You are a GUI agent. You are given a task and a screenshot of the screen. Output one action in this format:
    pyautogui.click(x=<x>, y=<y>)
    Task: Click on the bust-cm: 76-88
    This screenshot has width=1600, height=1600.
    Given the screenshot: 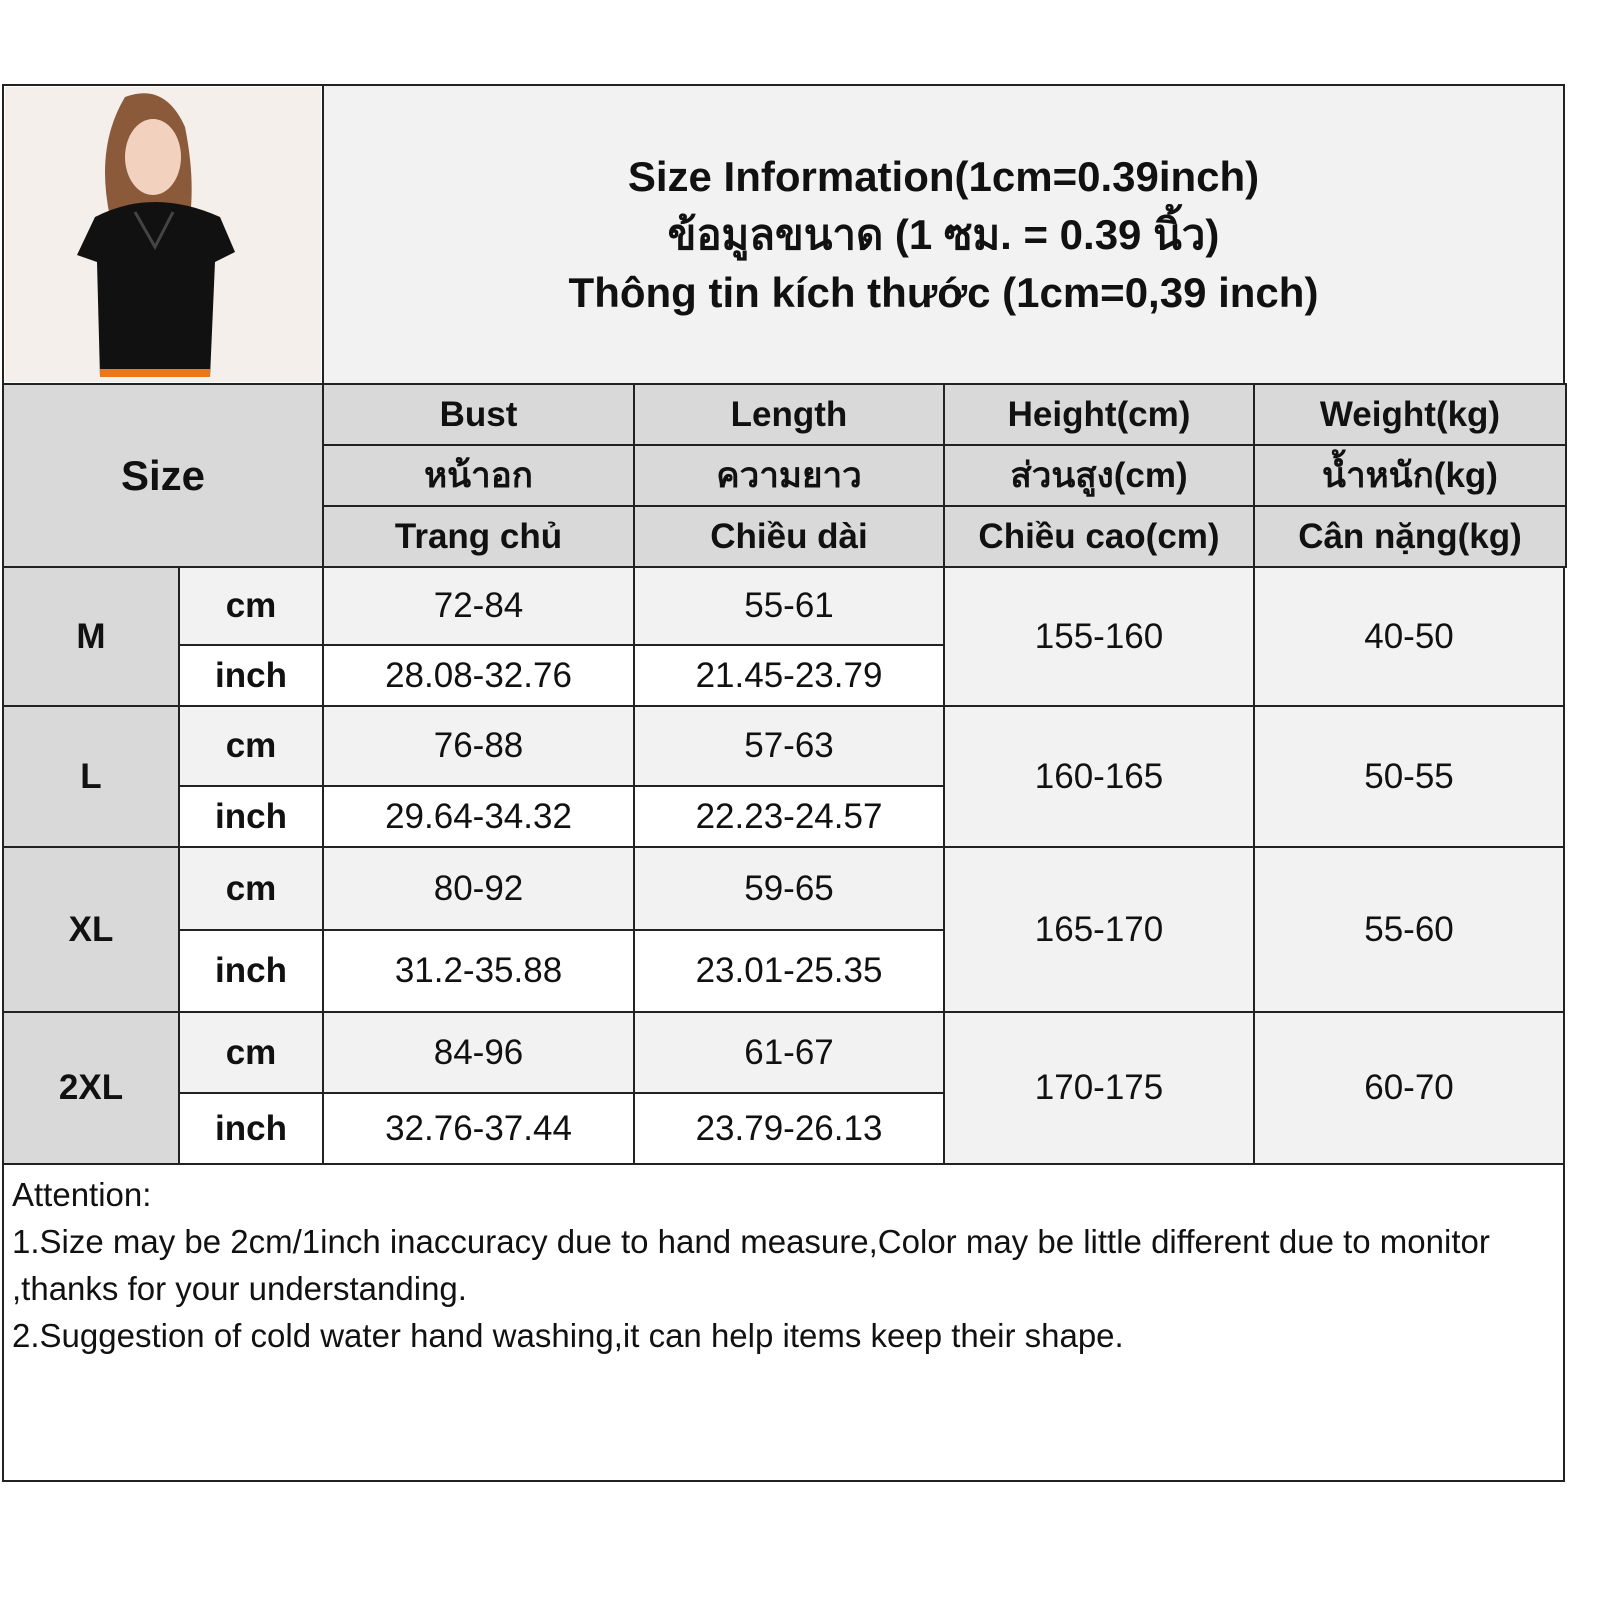 What is the action you would take?
    pyautogui.click(x=478, y=746)
    